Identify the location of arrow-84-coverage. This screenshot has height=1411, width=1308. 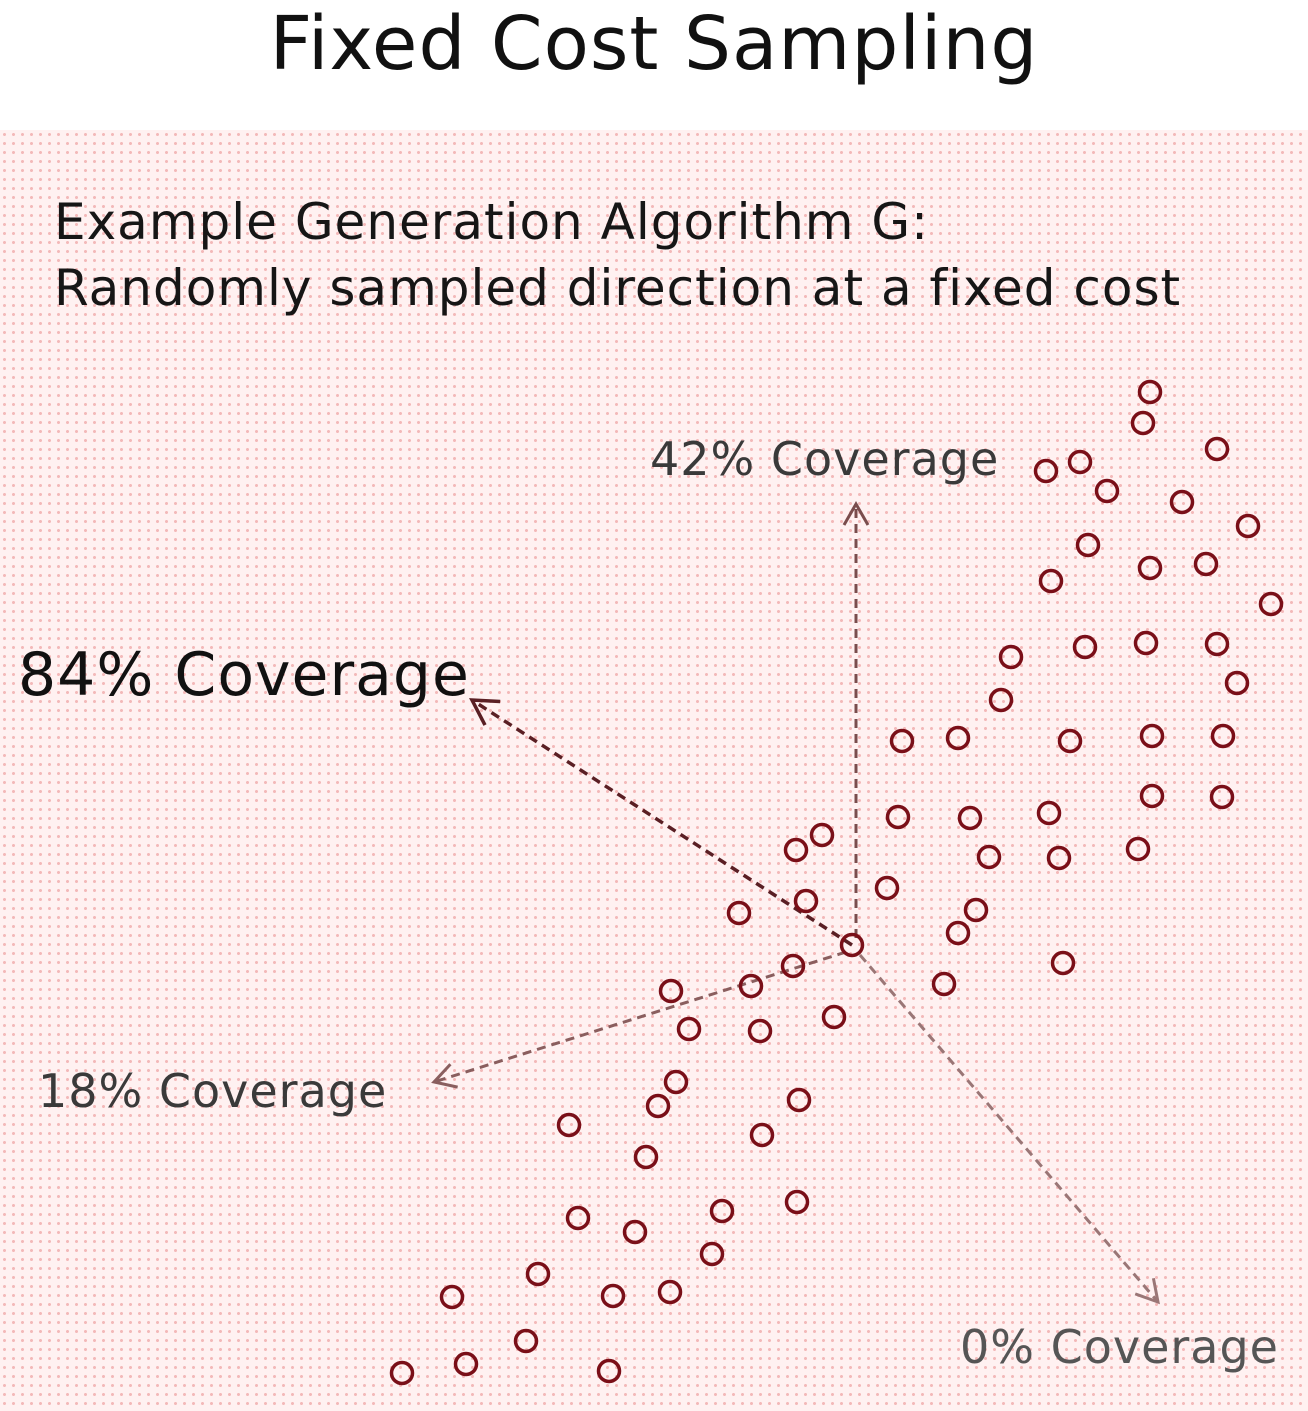
(661, 822).